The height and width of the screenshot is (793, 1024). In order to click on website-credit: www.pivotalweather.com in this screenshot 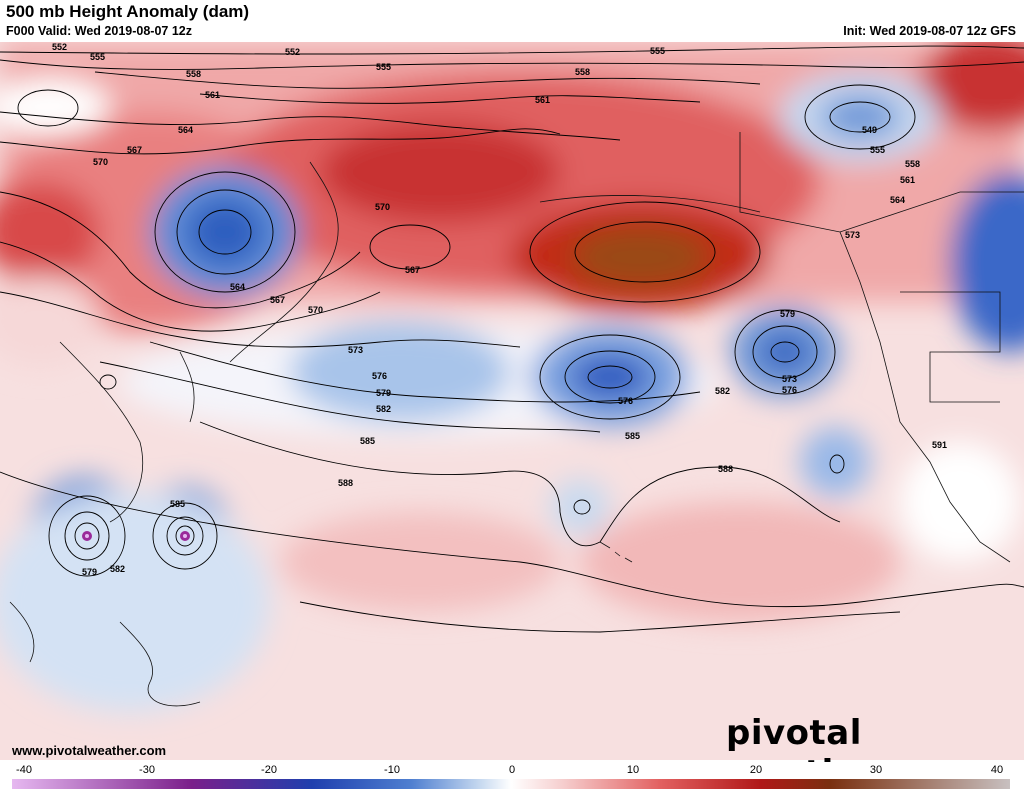, I will do `click(89, 750)`.